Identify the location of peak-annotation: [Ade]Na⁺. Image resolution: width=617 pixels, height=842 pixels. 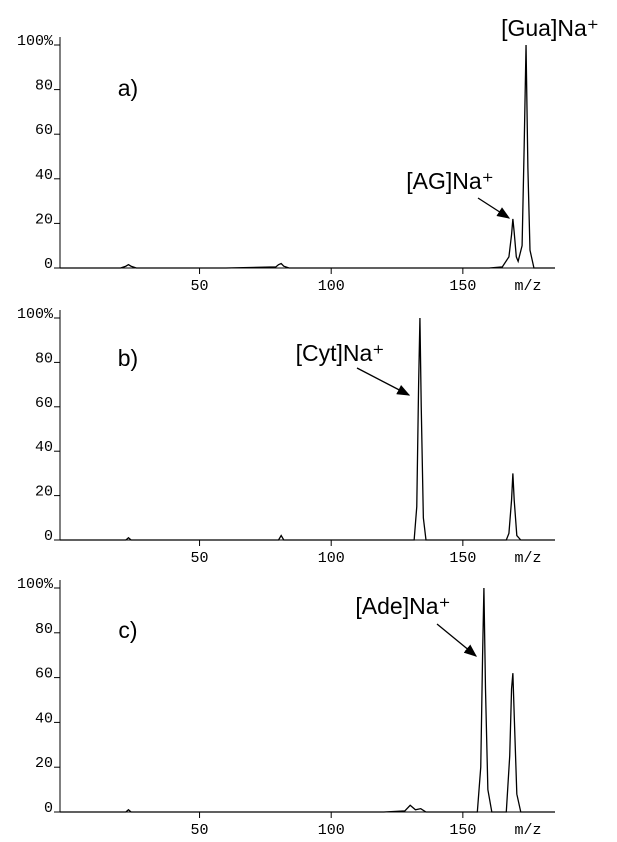
(402, 606).